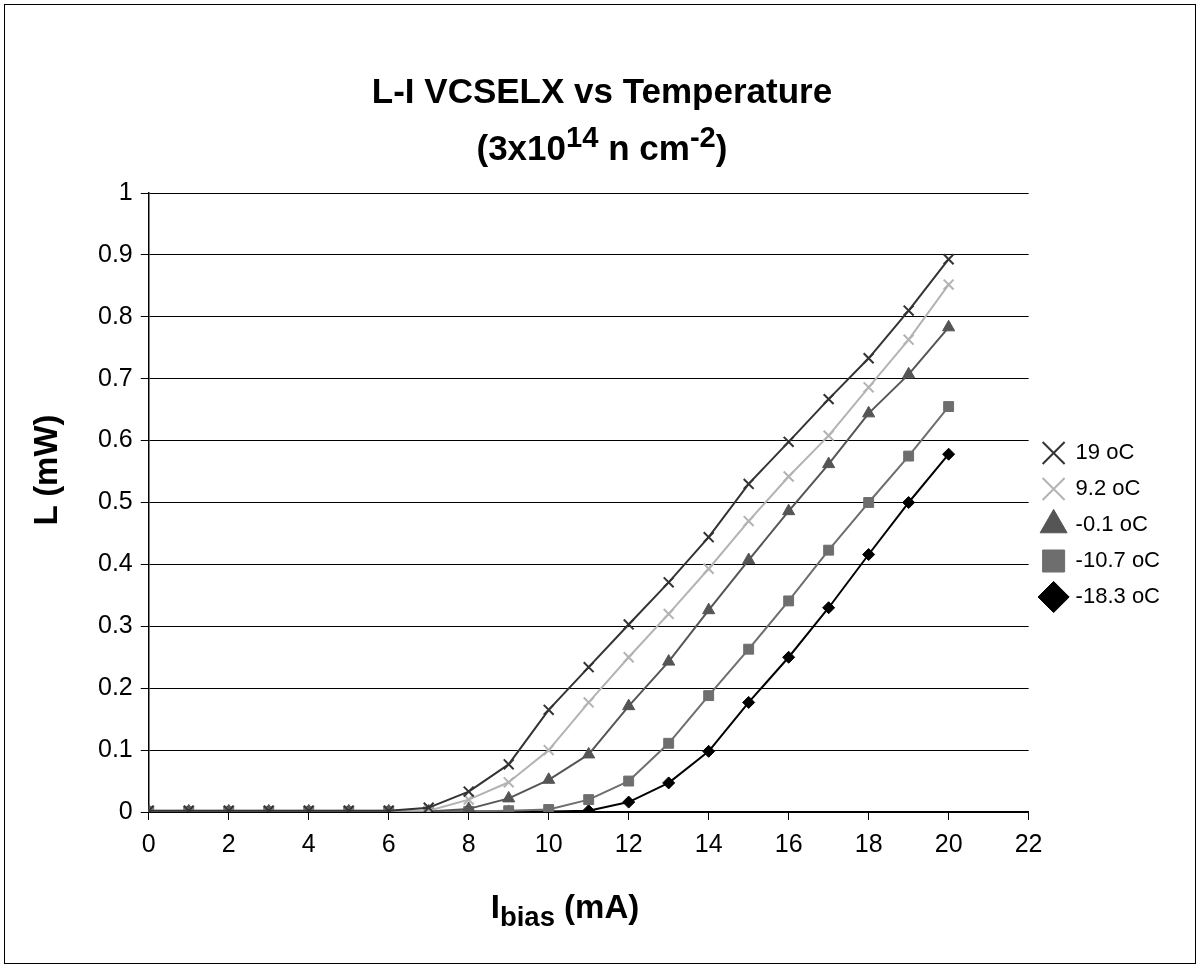 Image resolution: width=1204 pixels, height=970 pixels. I want to click on y-axis-title: L (mW), so click(46, 470).